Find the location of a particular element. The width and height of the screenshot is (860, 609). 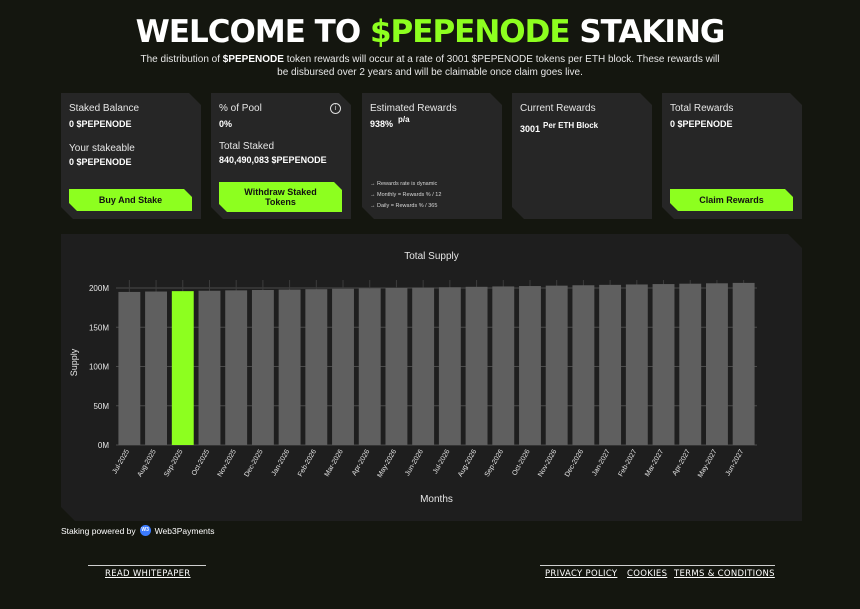

title-part1: WELCOME TO is located at coordinates (252, 32).